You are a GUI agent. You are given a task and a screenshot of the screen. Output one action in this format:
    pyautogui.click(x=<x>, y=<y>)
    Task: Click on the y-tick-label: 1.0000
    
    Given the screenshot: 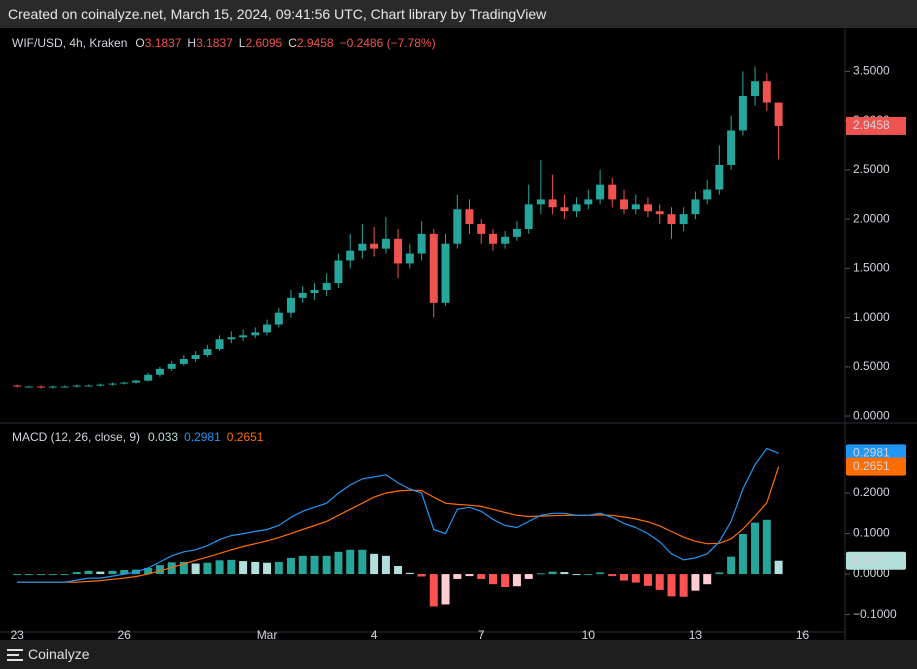 What is the action you would take?
    pyautogui.click(x=871, y=317)
    